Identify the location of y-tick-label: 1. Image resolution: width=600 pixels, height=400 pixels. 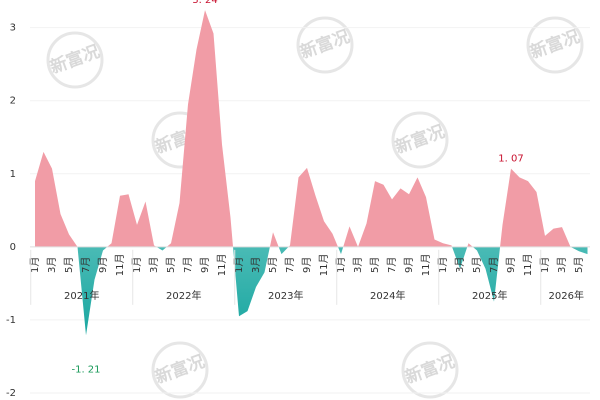
(13, 174).